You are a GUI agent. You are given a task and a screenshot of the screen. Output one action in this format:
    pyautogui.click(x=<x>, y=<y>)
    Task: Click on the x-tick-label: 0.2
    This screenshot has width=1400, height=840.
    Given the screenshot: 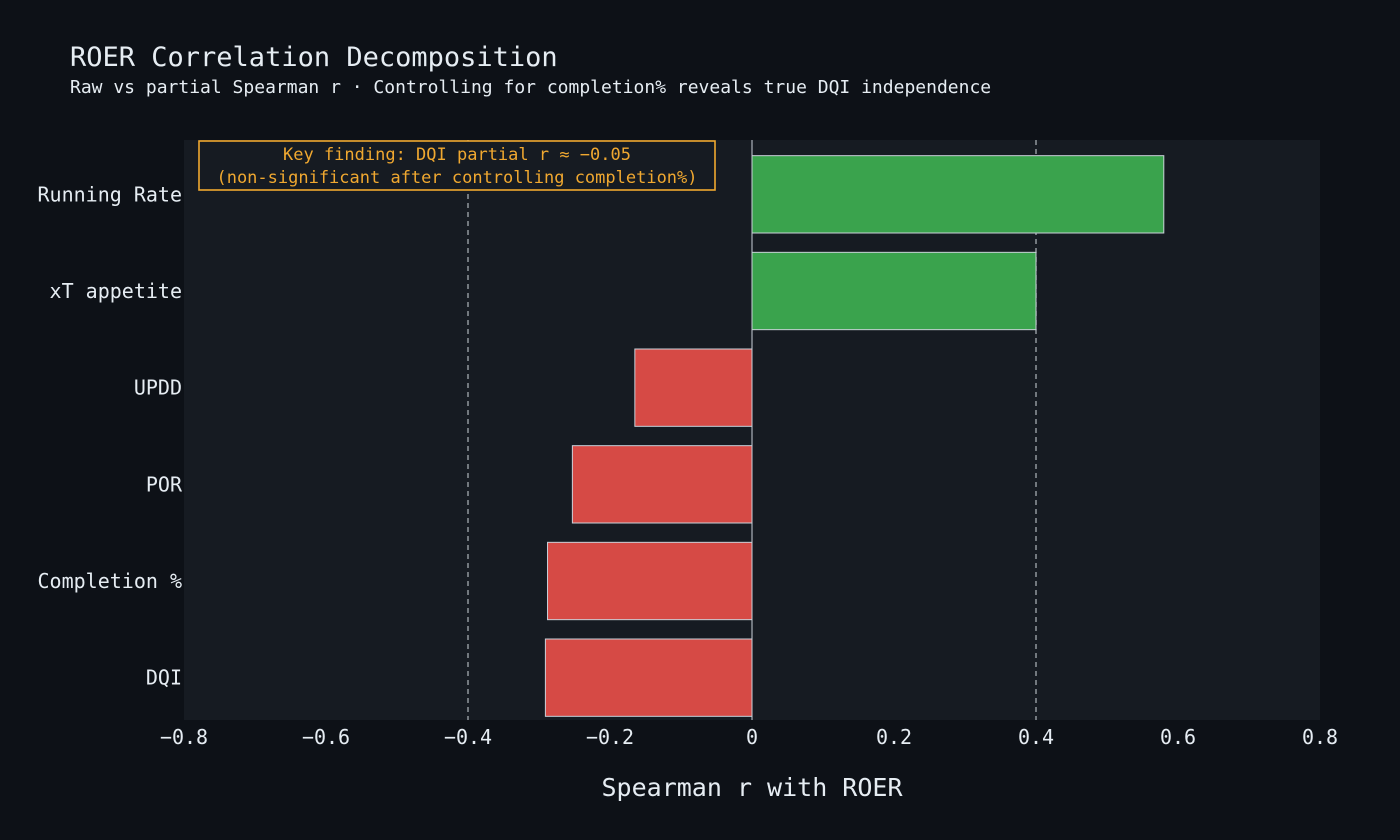 What is the action you would take?
    pyautogui.click(x=894, y=737)
    